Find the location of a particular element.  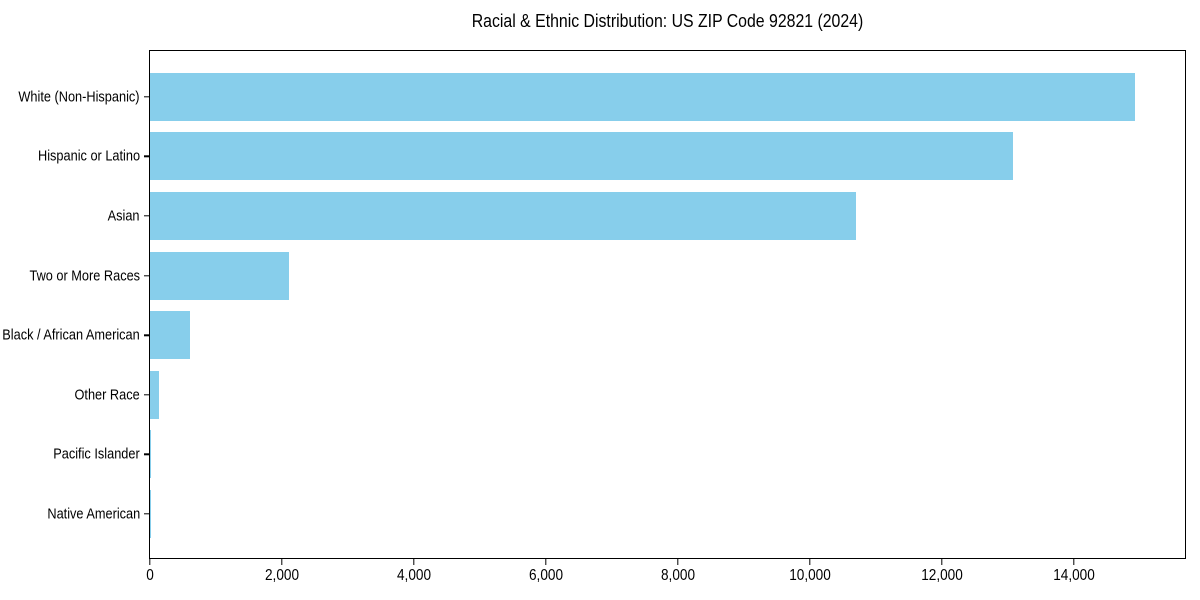

bar-row-black-african-american: Black / African American is located at coordinates (594, 335).